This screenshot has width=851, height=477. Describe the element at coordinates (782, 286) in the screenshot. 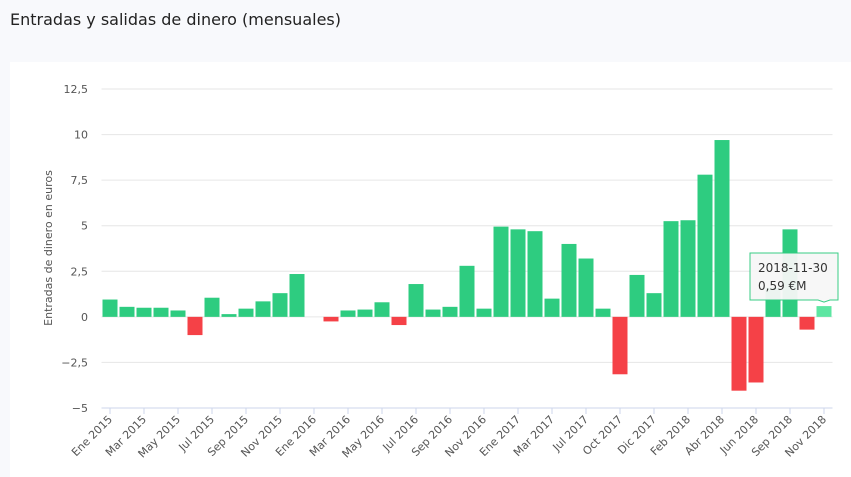

I see `tooltip-value: 0,59 €M` at that location.